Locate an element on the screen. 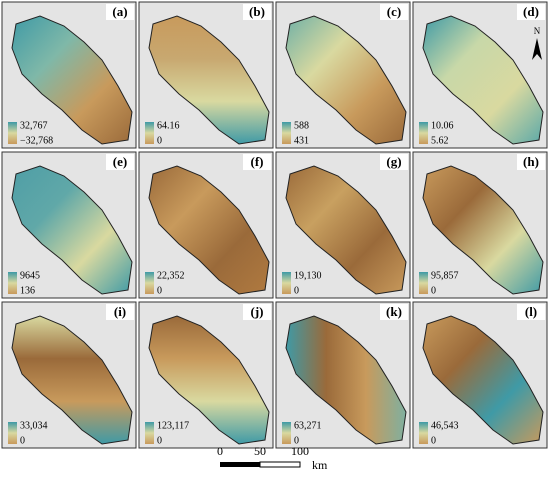 This screenshot has width=550, height=479. panel-label: (l) is located at coordinates (531, 311).